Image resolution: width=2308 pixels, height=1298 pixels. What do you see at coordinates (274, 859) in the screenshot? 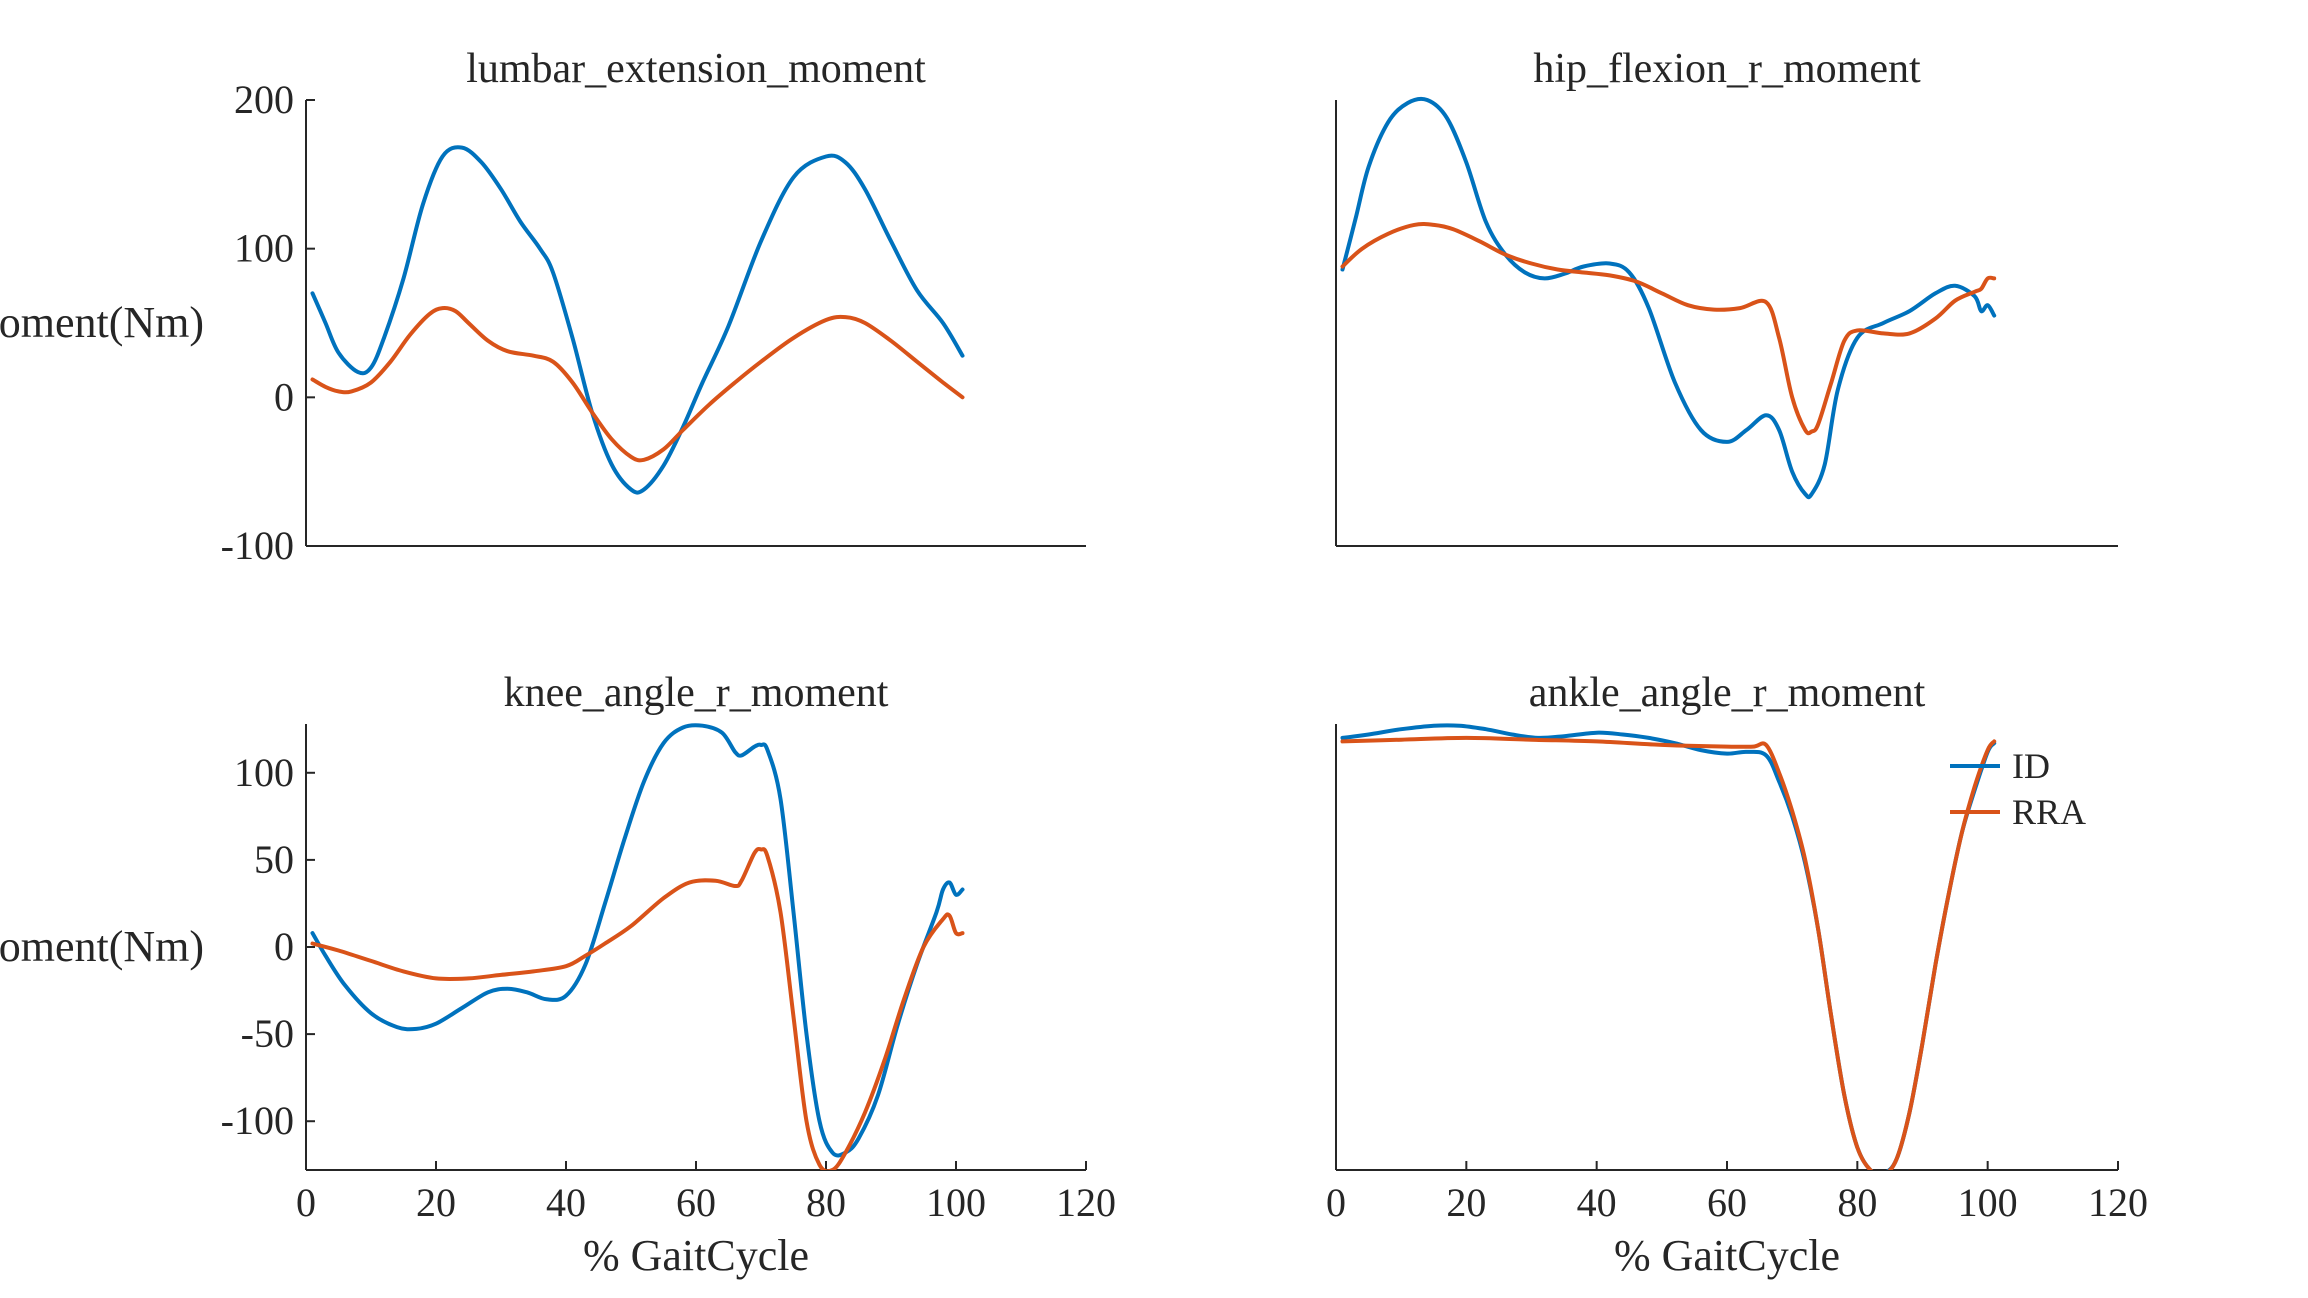
I see `y-tick-label: 50` at bounding box center [274, 859].